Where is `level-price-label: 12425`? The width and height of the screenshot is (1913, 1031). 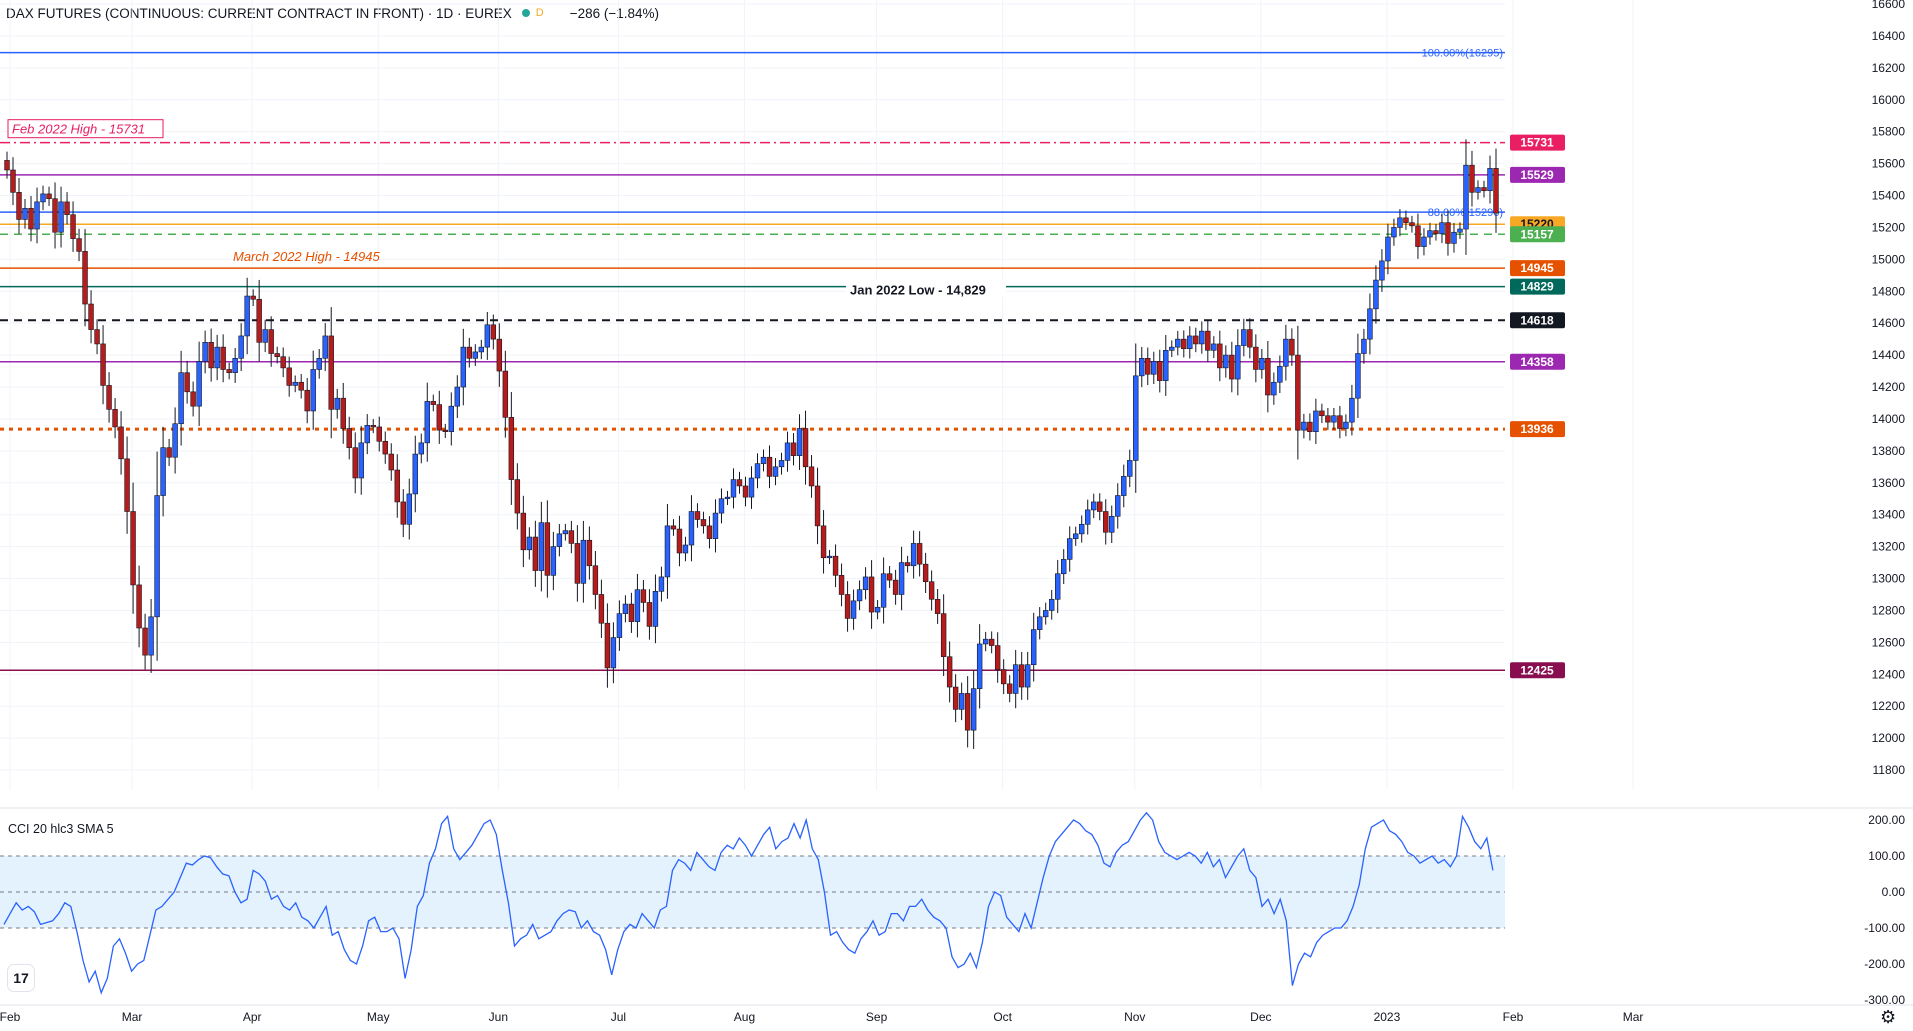 level-price-label: 12425 is located at coordinates (1537, 670).